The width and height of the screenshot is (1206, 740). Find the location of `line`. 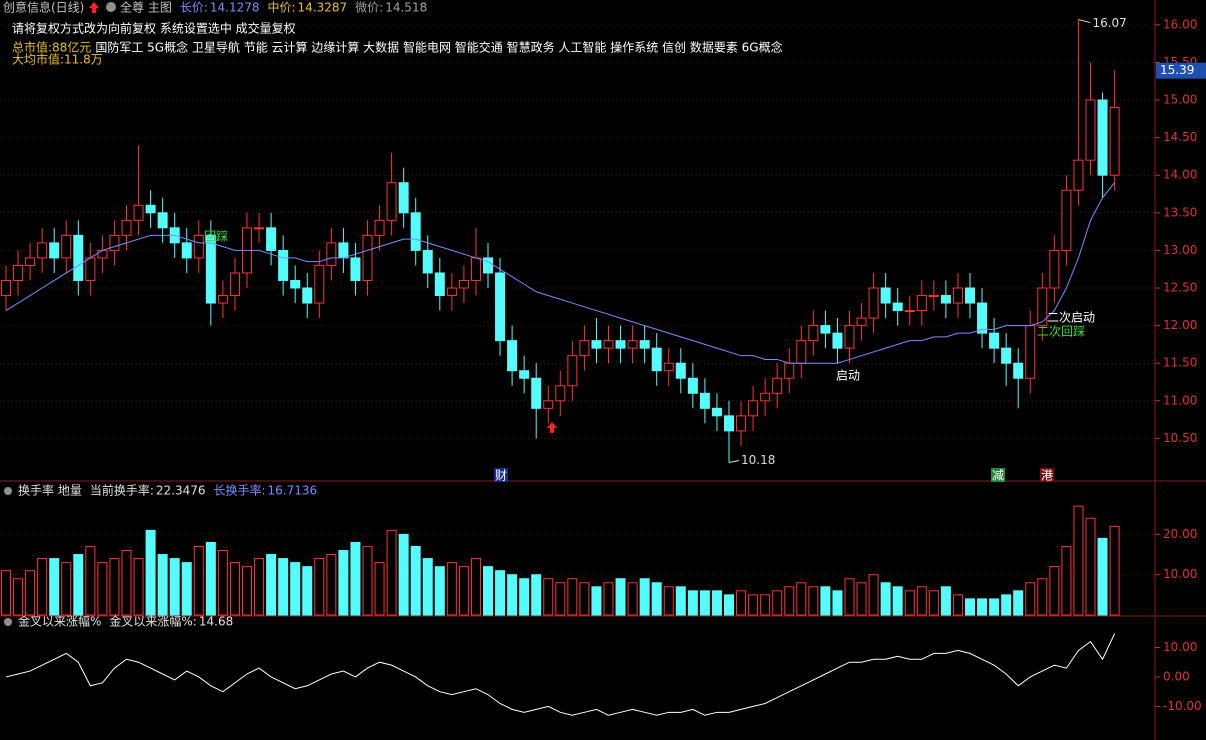

line is located at coordinates (560, 674).